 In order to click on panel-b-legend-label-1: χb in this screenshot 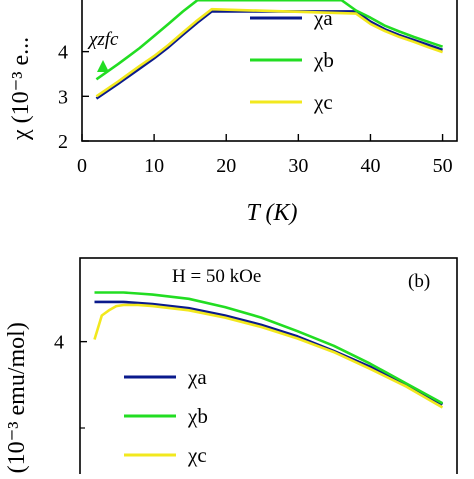, I will do `click(197, 416)`.